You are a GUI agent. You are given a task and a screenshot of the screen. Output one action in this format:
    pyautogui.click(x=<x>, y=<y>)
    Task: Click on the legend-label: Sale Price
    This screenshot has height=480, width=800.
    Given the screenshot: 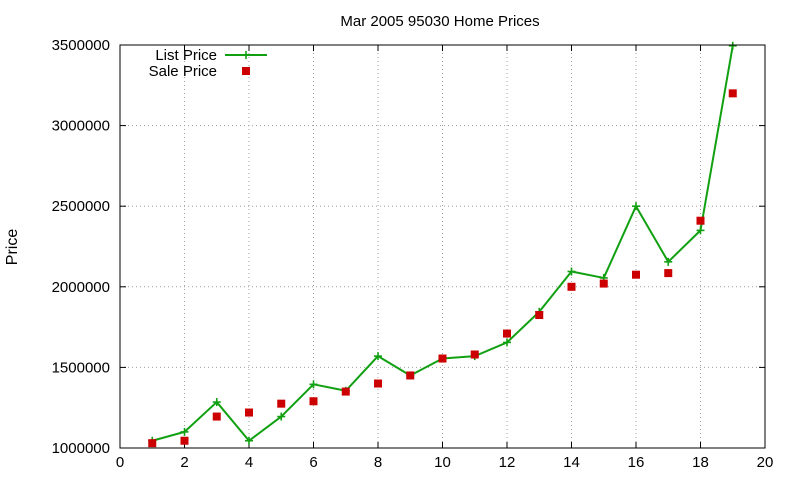 What is the action you would take?
    pyautogui.click(x=183, y=71)
    